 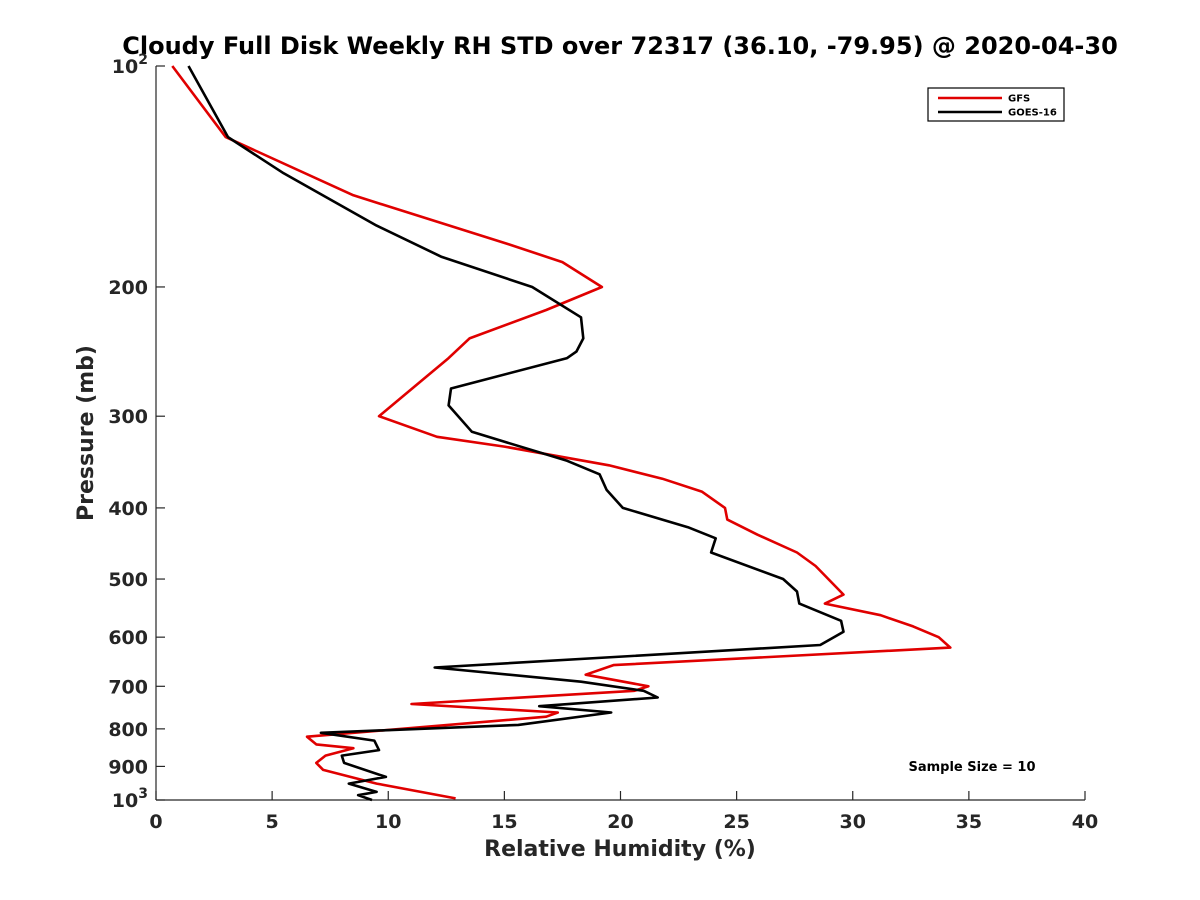 What do you see at coordinates (504, 822) in the screenshot?
I see `x-tick-label: 15` at bounding box center [504, 822].